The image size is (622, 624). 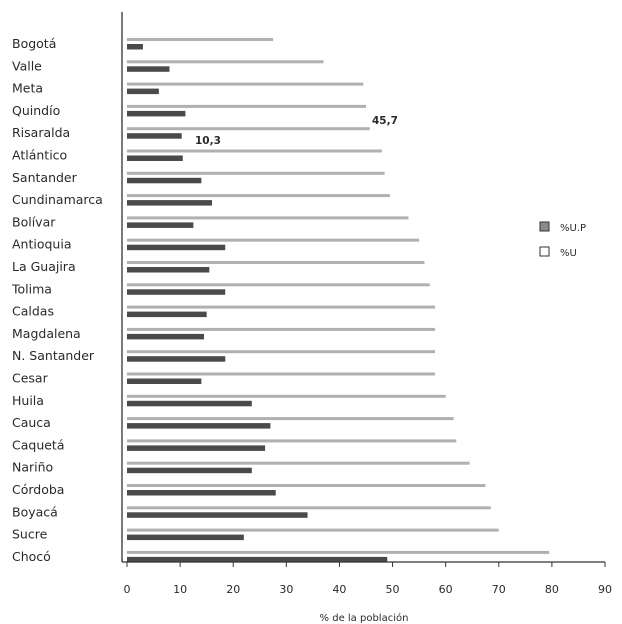 I want to click on bar-up-tolima, so click(x=176, y=292).